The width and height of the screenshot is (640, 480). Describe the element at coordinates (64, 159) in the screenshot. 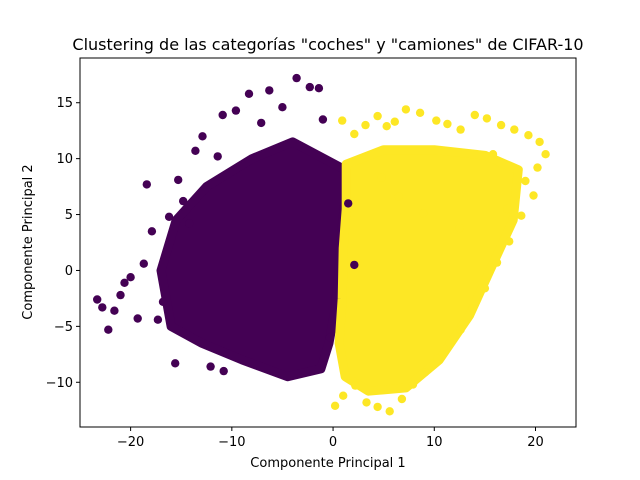

I see `y-tick-label-10: 10` at that location.